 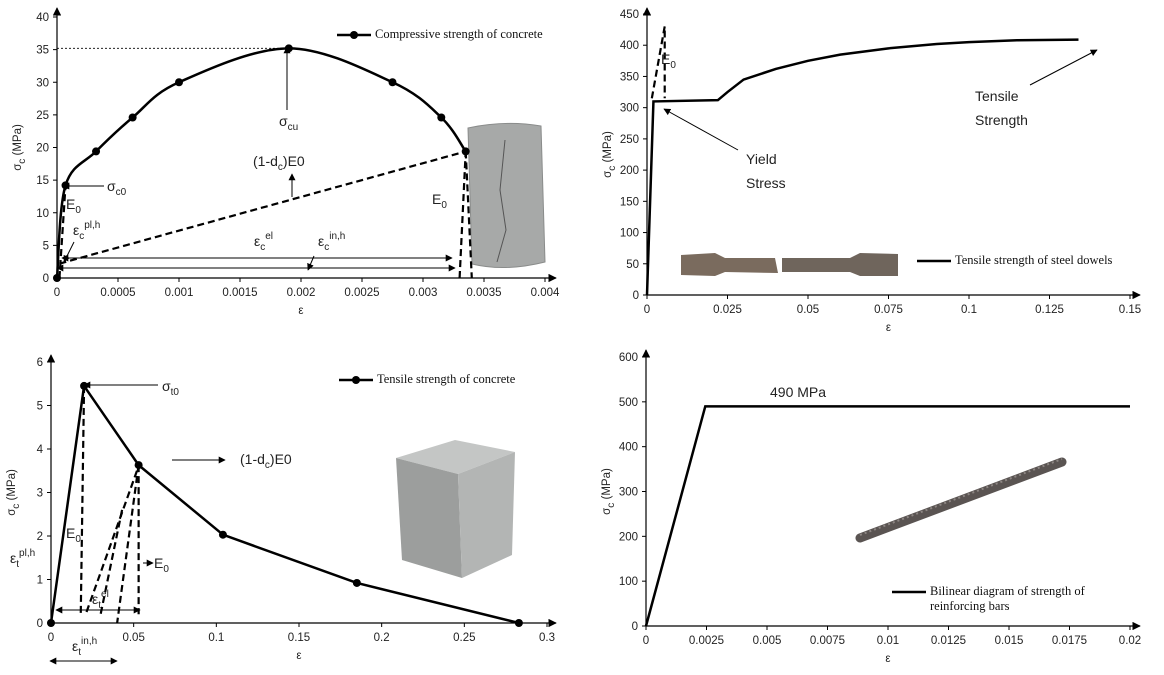 I want to click on x-tick-label: 0.2, so click(x=382, y=638).